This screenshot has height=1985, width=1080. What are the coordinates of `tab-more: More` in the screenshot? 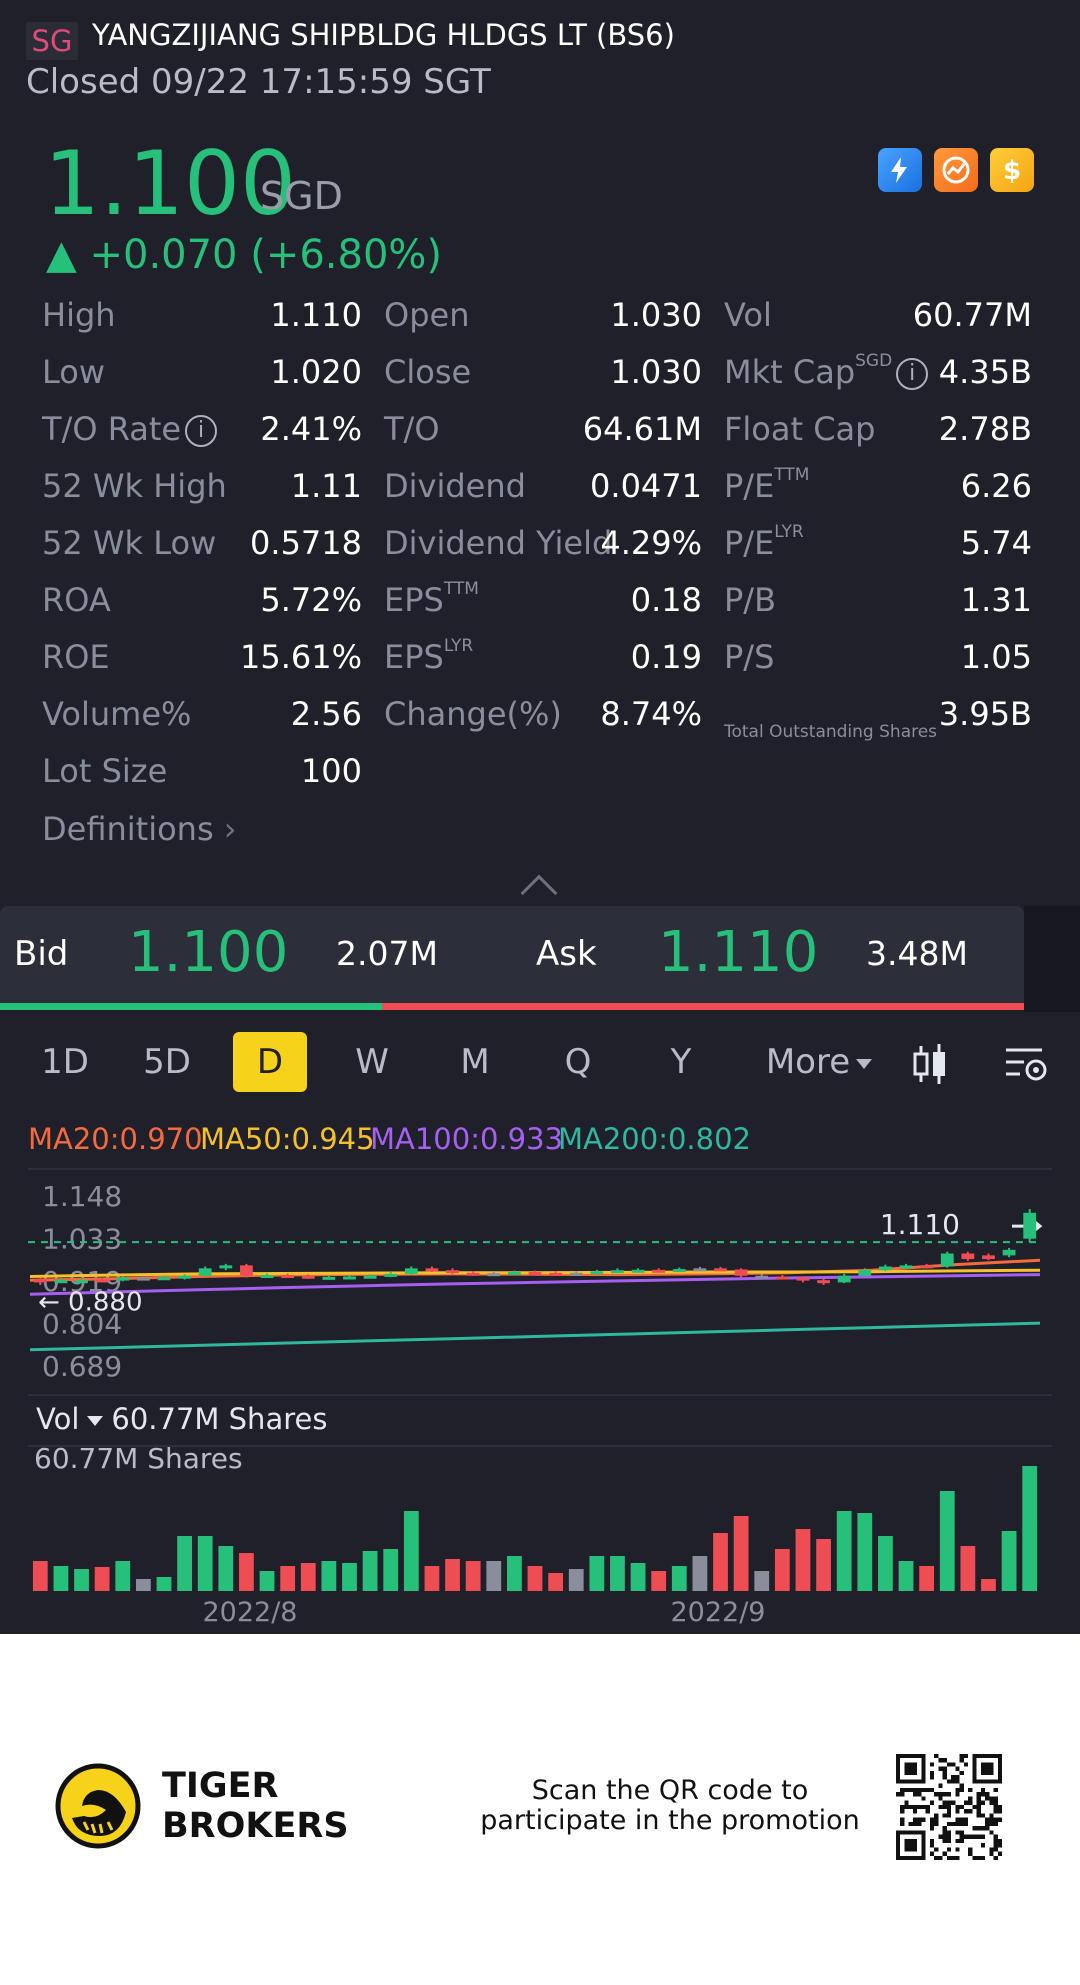 It's located at (819, 1062).